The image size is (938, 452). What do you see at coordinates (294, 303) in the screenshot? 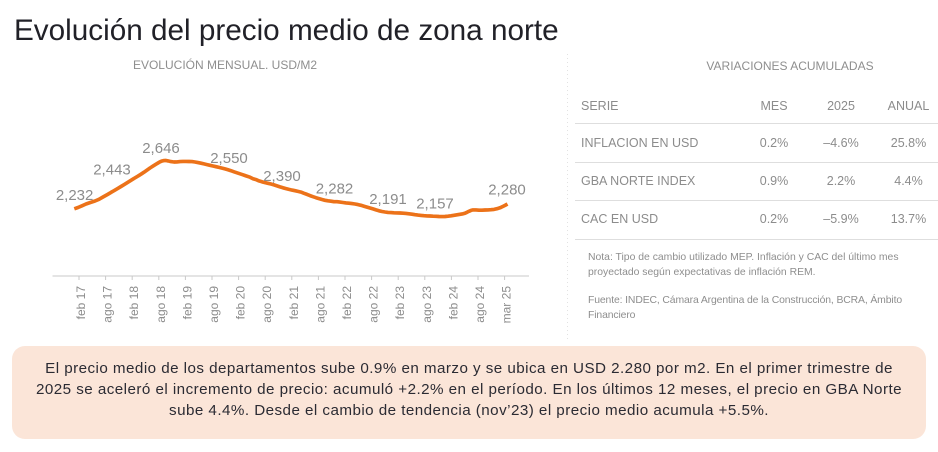
I see `svg-text: feb 21` at bounding box center [294, 303].